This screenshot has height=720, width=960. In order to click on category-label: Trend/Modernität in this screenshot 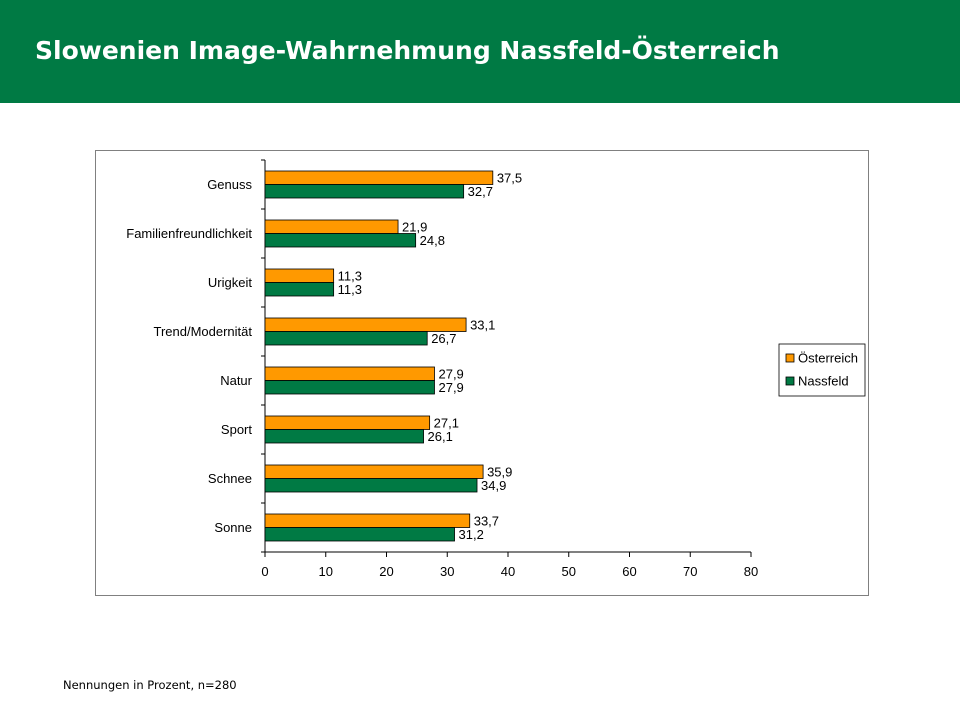, I will do `click(202, 331)`.